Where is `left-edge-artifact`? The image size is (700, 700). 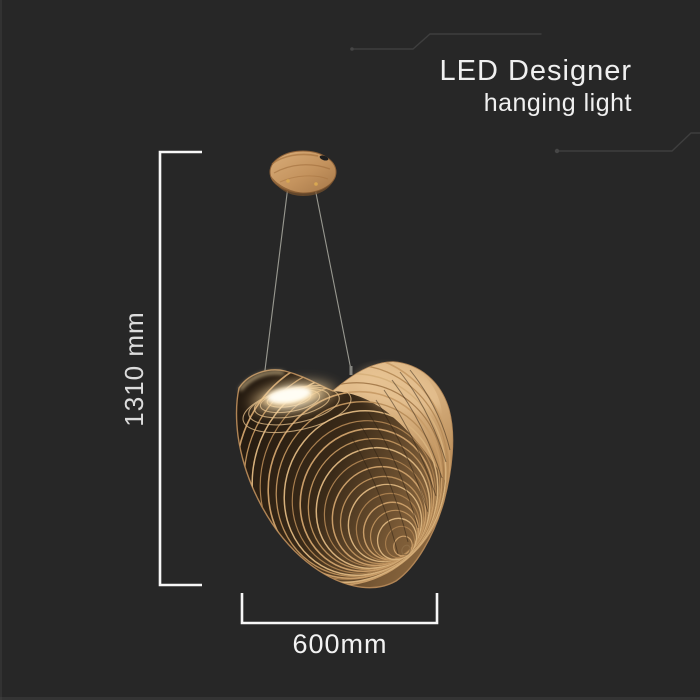
left-edge-artifact is located at coordinates (1, 350).